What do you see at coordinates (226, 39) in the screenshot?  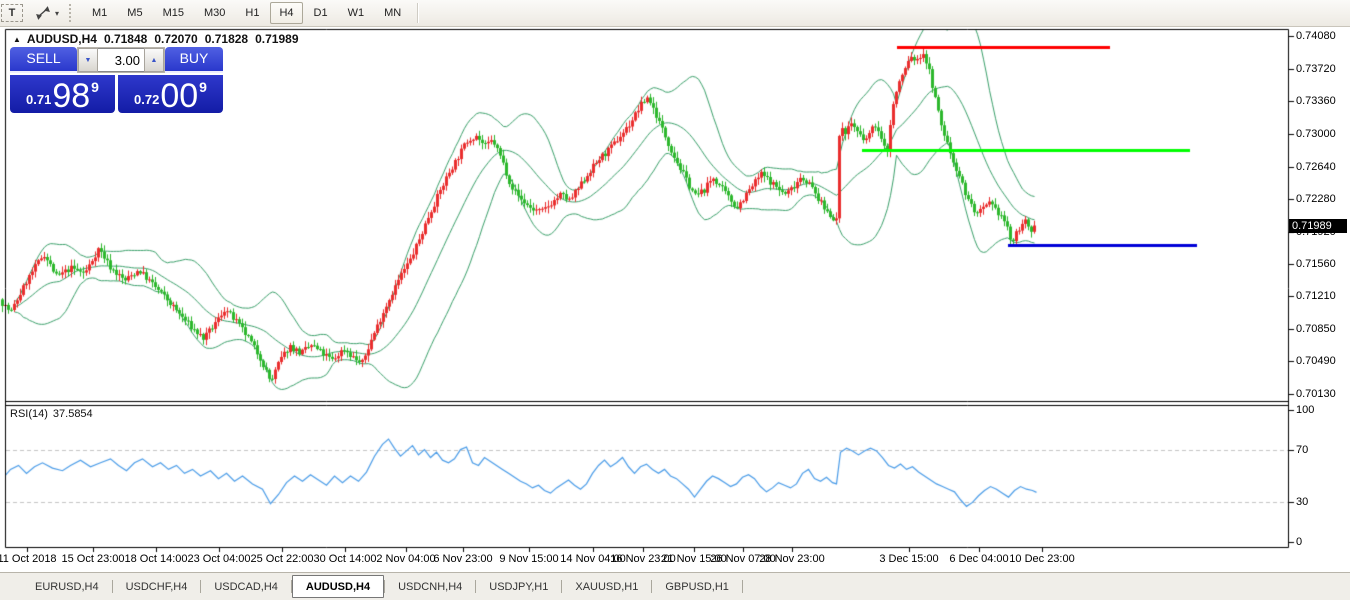 I see `low-value: 0.71828` at bounding box center [226, 39].